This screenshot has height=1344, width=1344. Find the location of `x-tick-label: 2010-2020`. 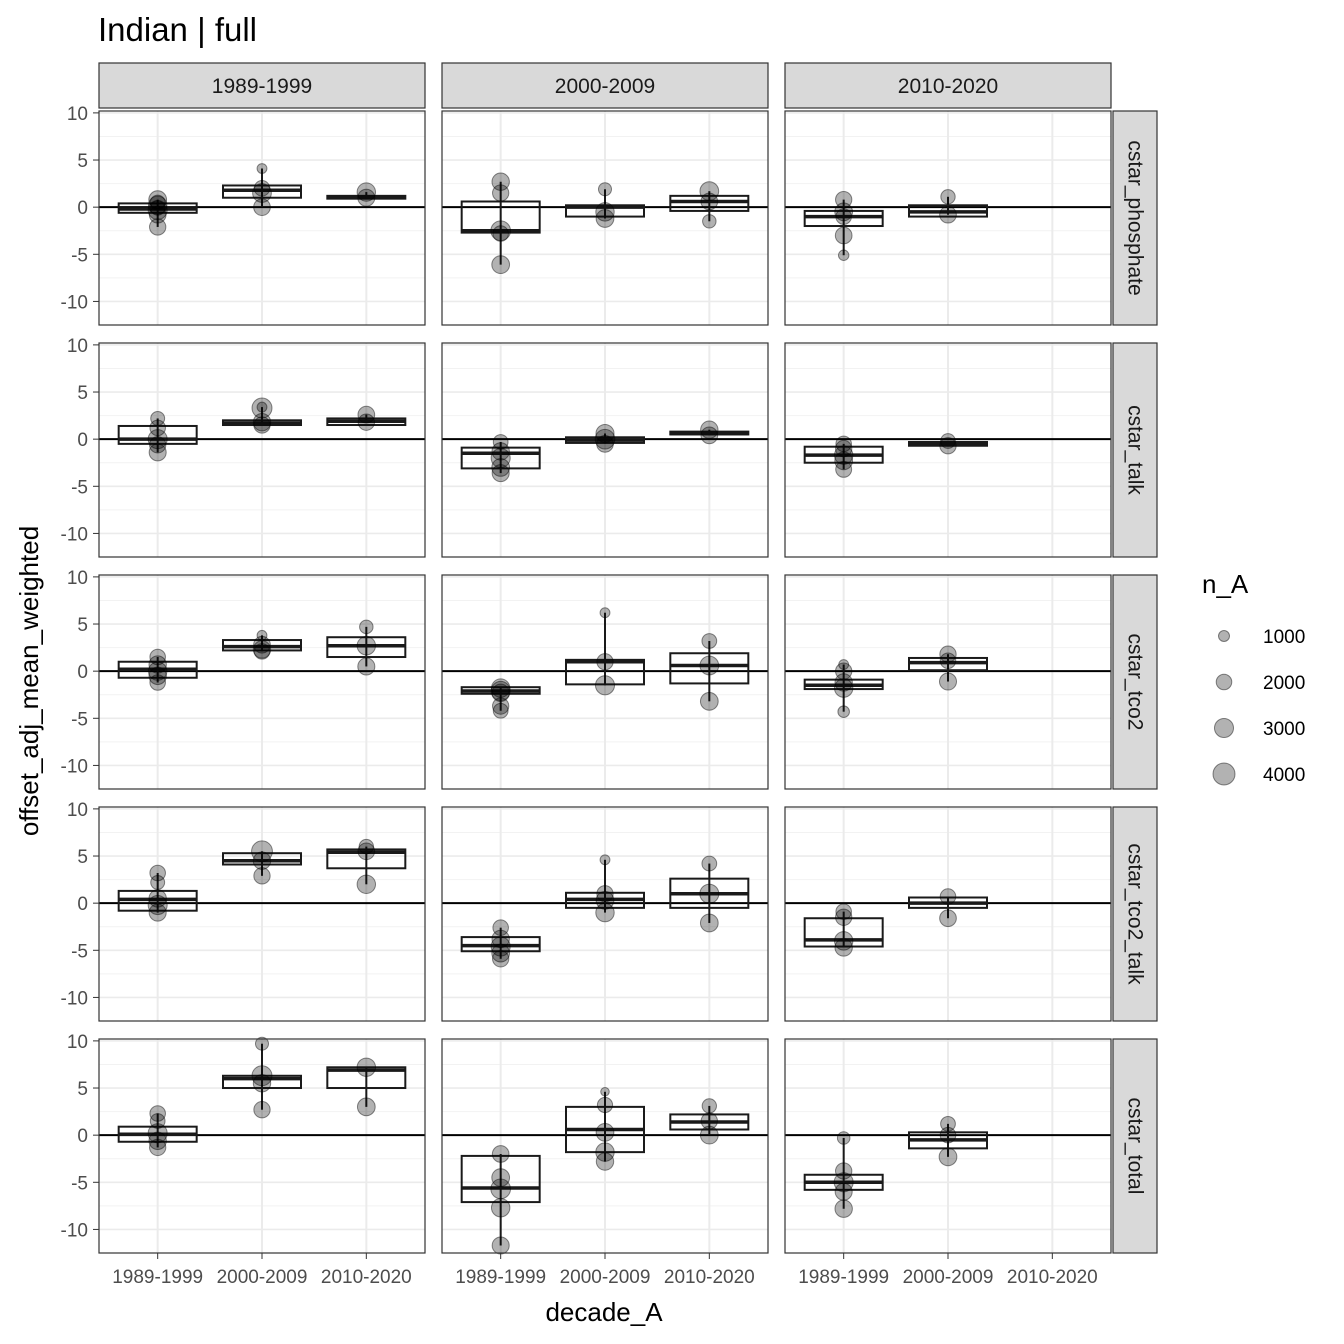

x-tick-label: 2010-2020 is located at coordinates (709, 1277).